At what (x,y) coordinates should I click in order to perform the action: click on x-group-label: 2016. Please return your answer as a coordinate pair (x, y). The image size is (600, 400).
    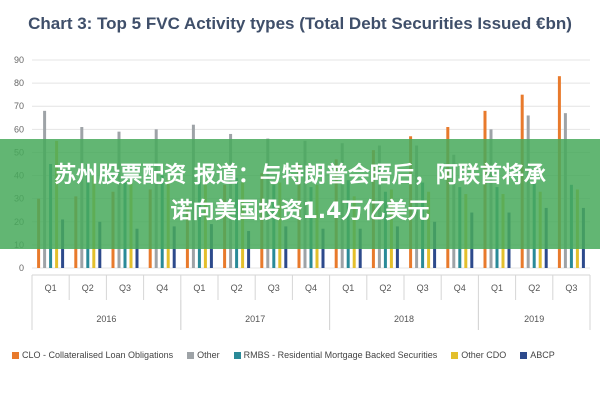
    Looking at the image, I should click on (106, 319).